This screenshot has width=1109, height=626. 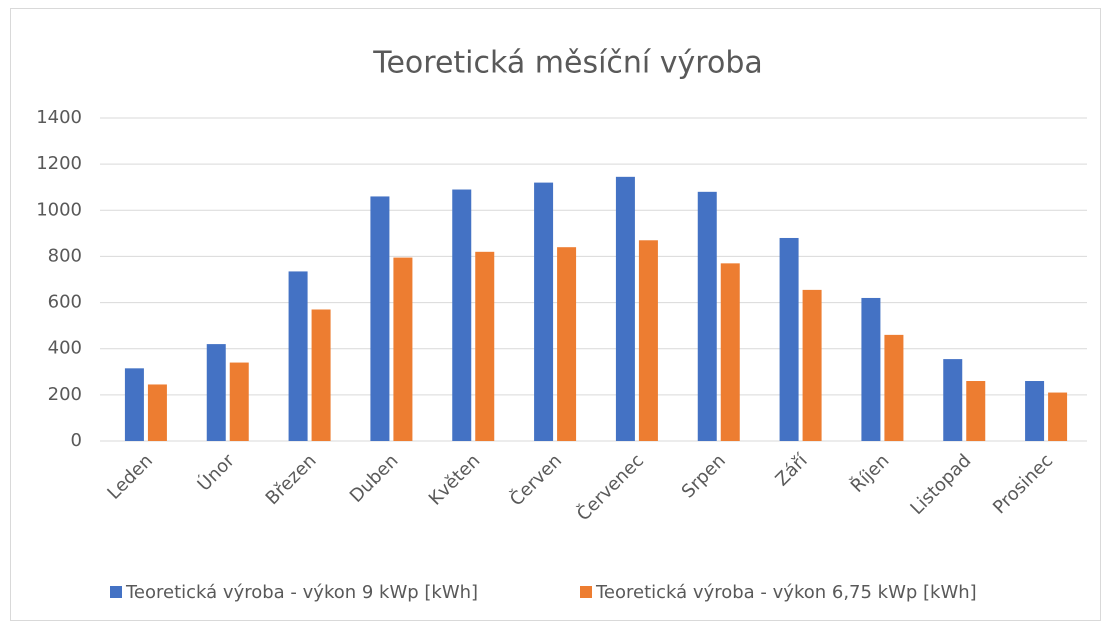 What do you see at coordinates (65, 255) in the screenshot?
I see `y-tick-label: 800` at bounding box center [65, 255].